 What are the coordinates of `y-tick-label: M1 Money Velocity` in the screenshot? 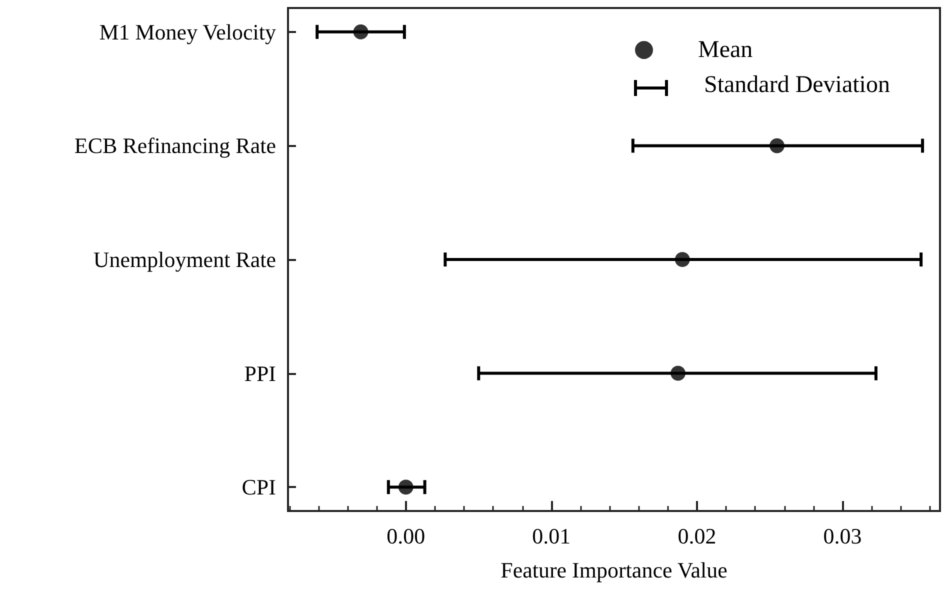 It's located at (187, 31).